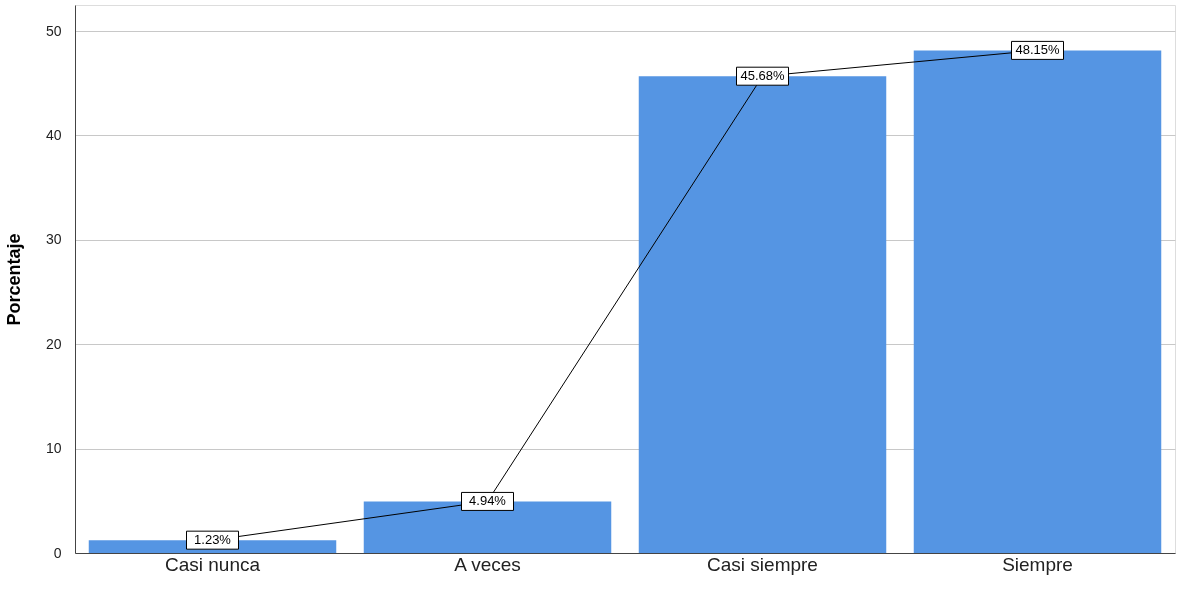 The image size is (1203, 601). Describe the element at coordinates (53, 30) in the screenshot. I see `y-tick-label: 50` at that location.